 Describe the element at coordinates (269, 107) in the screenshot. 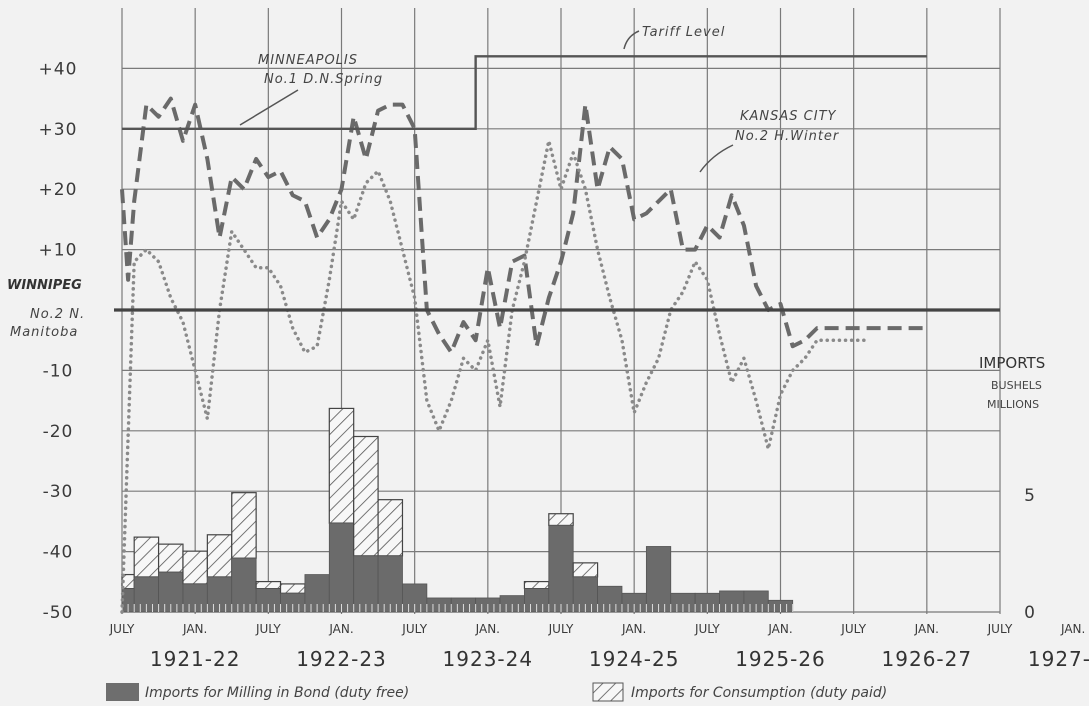

I see `minneapolis-pointer` at that location.